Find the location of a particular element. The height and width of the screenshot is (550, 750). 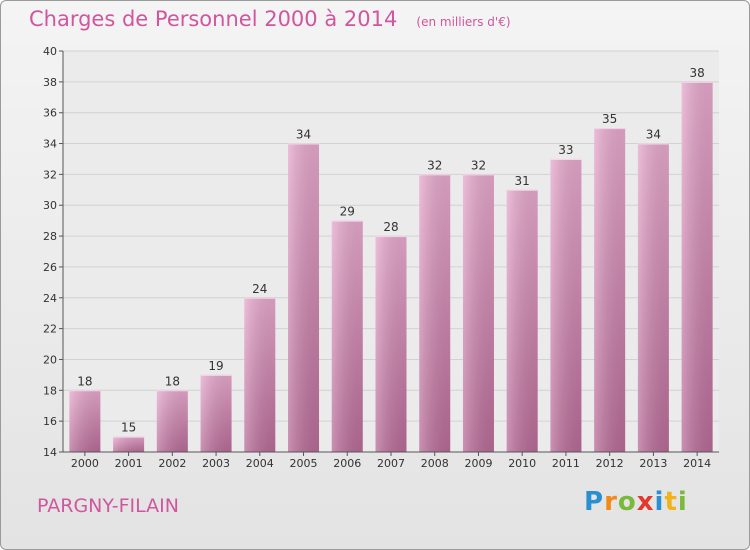

logo-letter: o is located at coordinates (627, 502).